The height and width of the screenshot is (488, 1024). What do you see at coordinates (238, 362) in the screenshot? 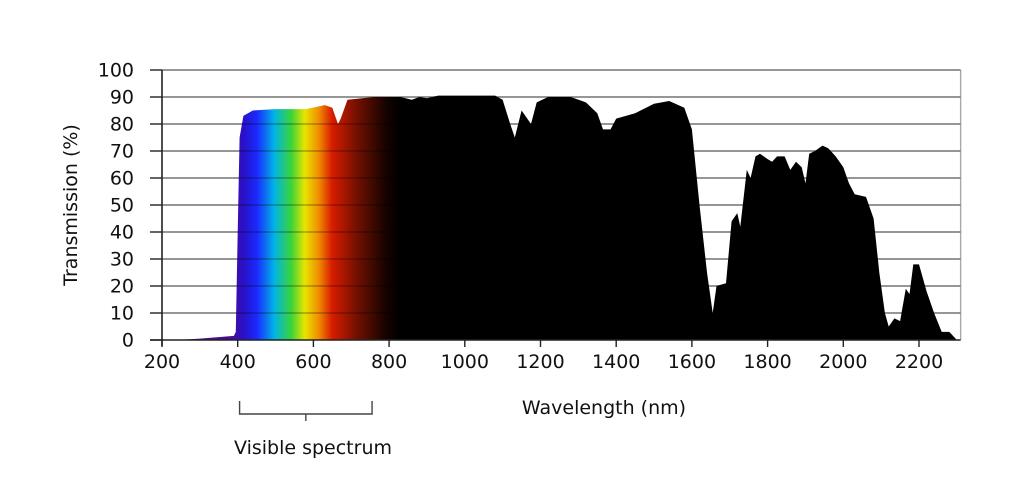
I see `x-tick-label: 400` at bounding box center [238, 362].